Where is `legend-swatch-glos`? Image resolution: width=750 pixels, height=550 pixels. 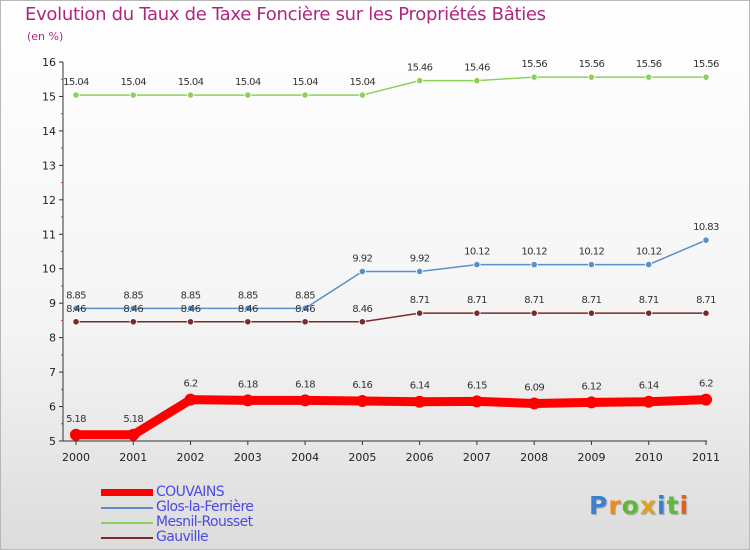 legend-swatch-glos is located at coordinates (127, 508).